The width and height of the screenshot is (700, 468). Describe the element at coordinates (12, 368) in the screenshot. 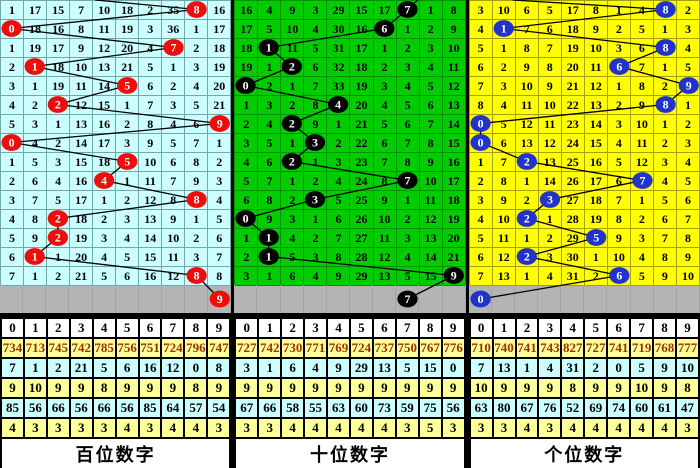

I see `stats-cell: 7` at that location.